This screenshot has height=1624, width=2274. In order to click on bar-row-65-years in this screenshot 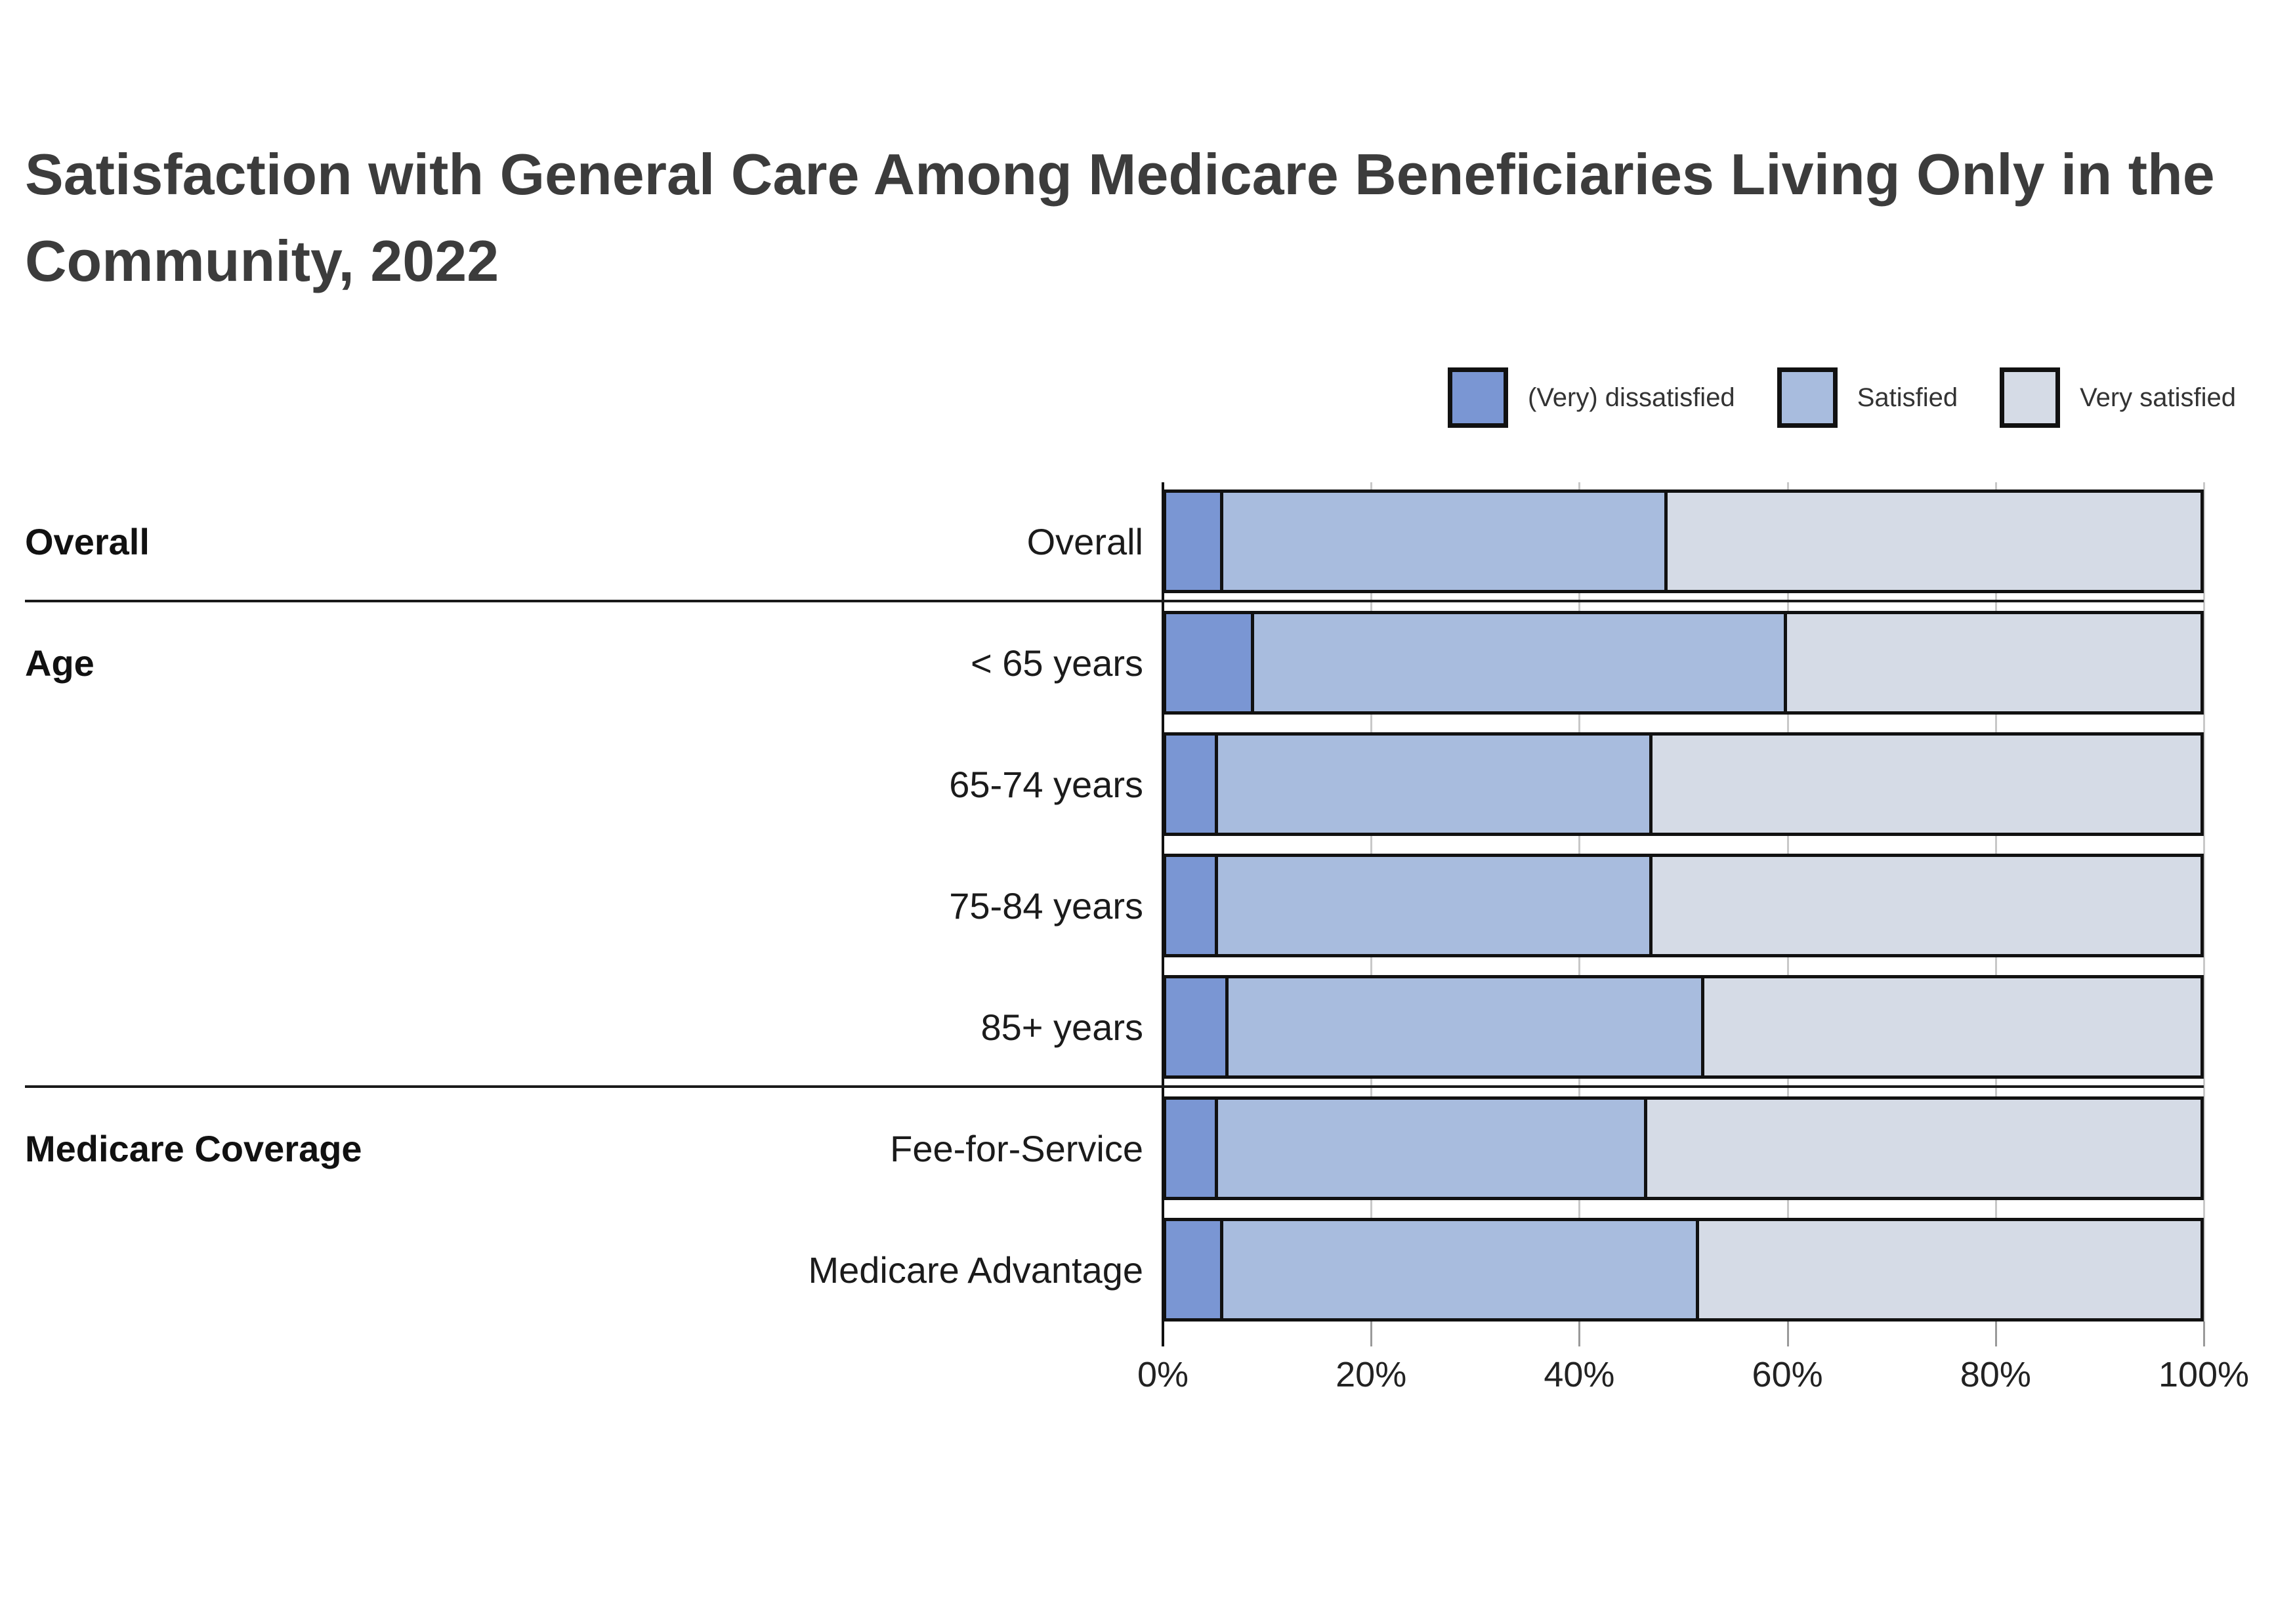, I will do `click(1683, 663)`.